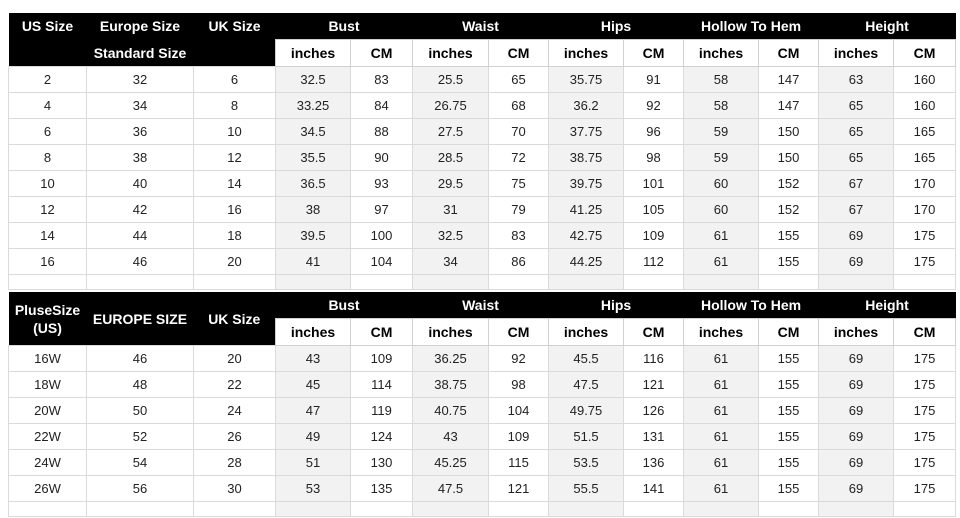 This screenshot has width=960, height=518. I want to click on cell: 38, so click(140, 157).